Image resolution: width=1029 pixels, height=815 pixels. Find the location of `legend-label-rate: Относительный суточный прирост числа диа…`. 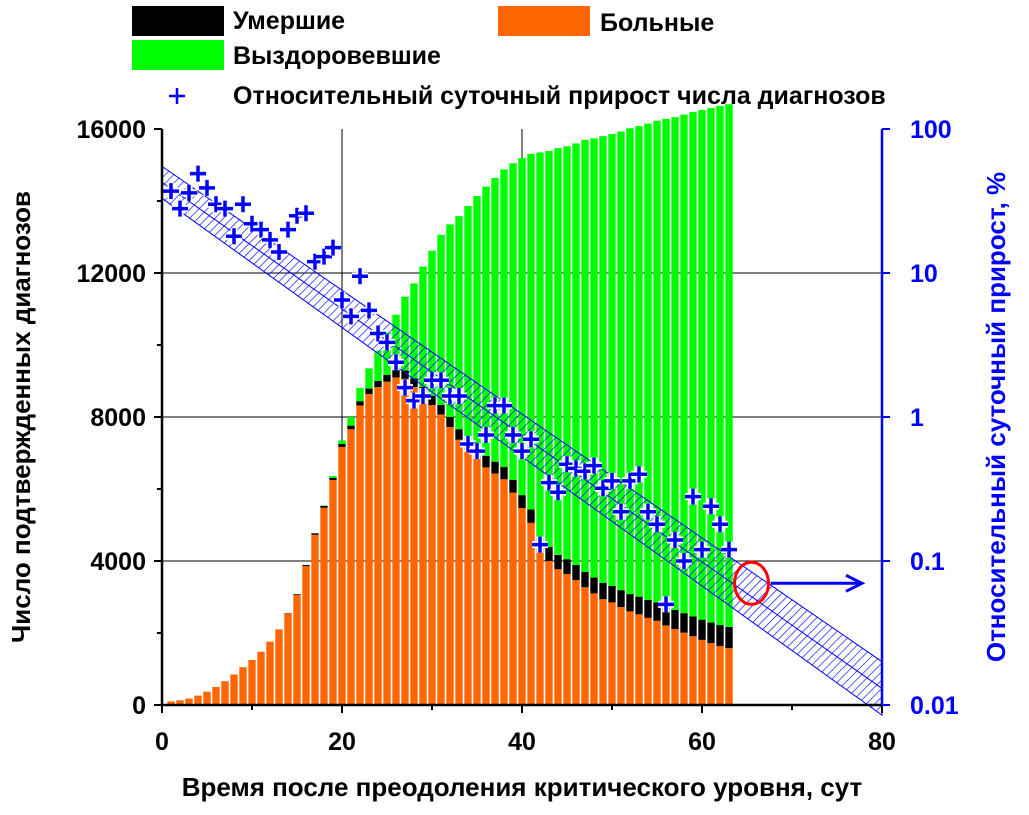

legend-label-rate: Относительный суточный прирост числа диа… is located at coordinates (559, 96).